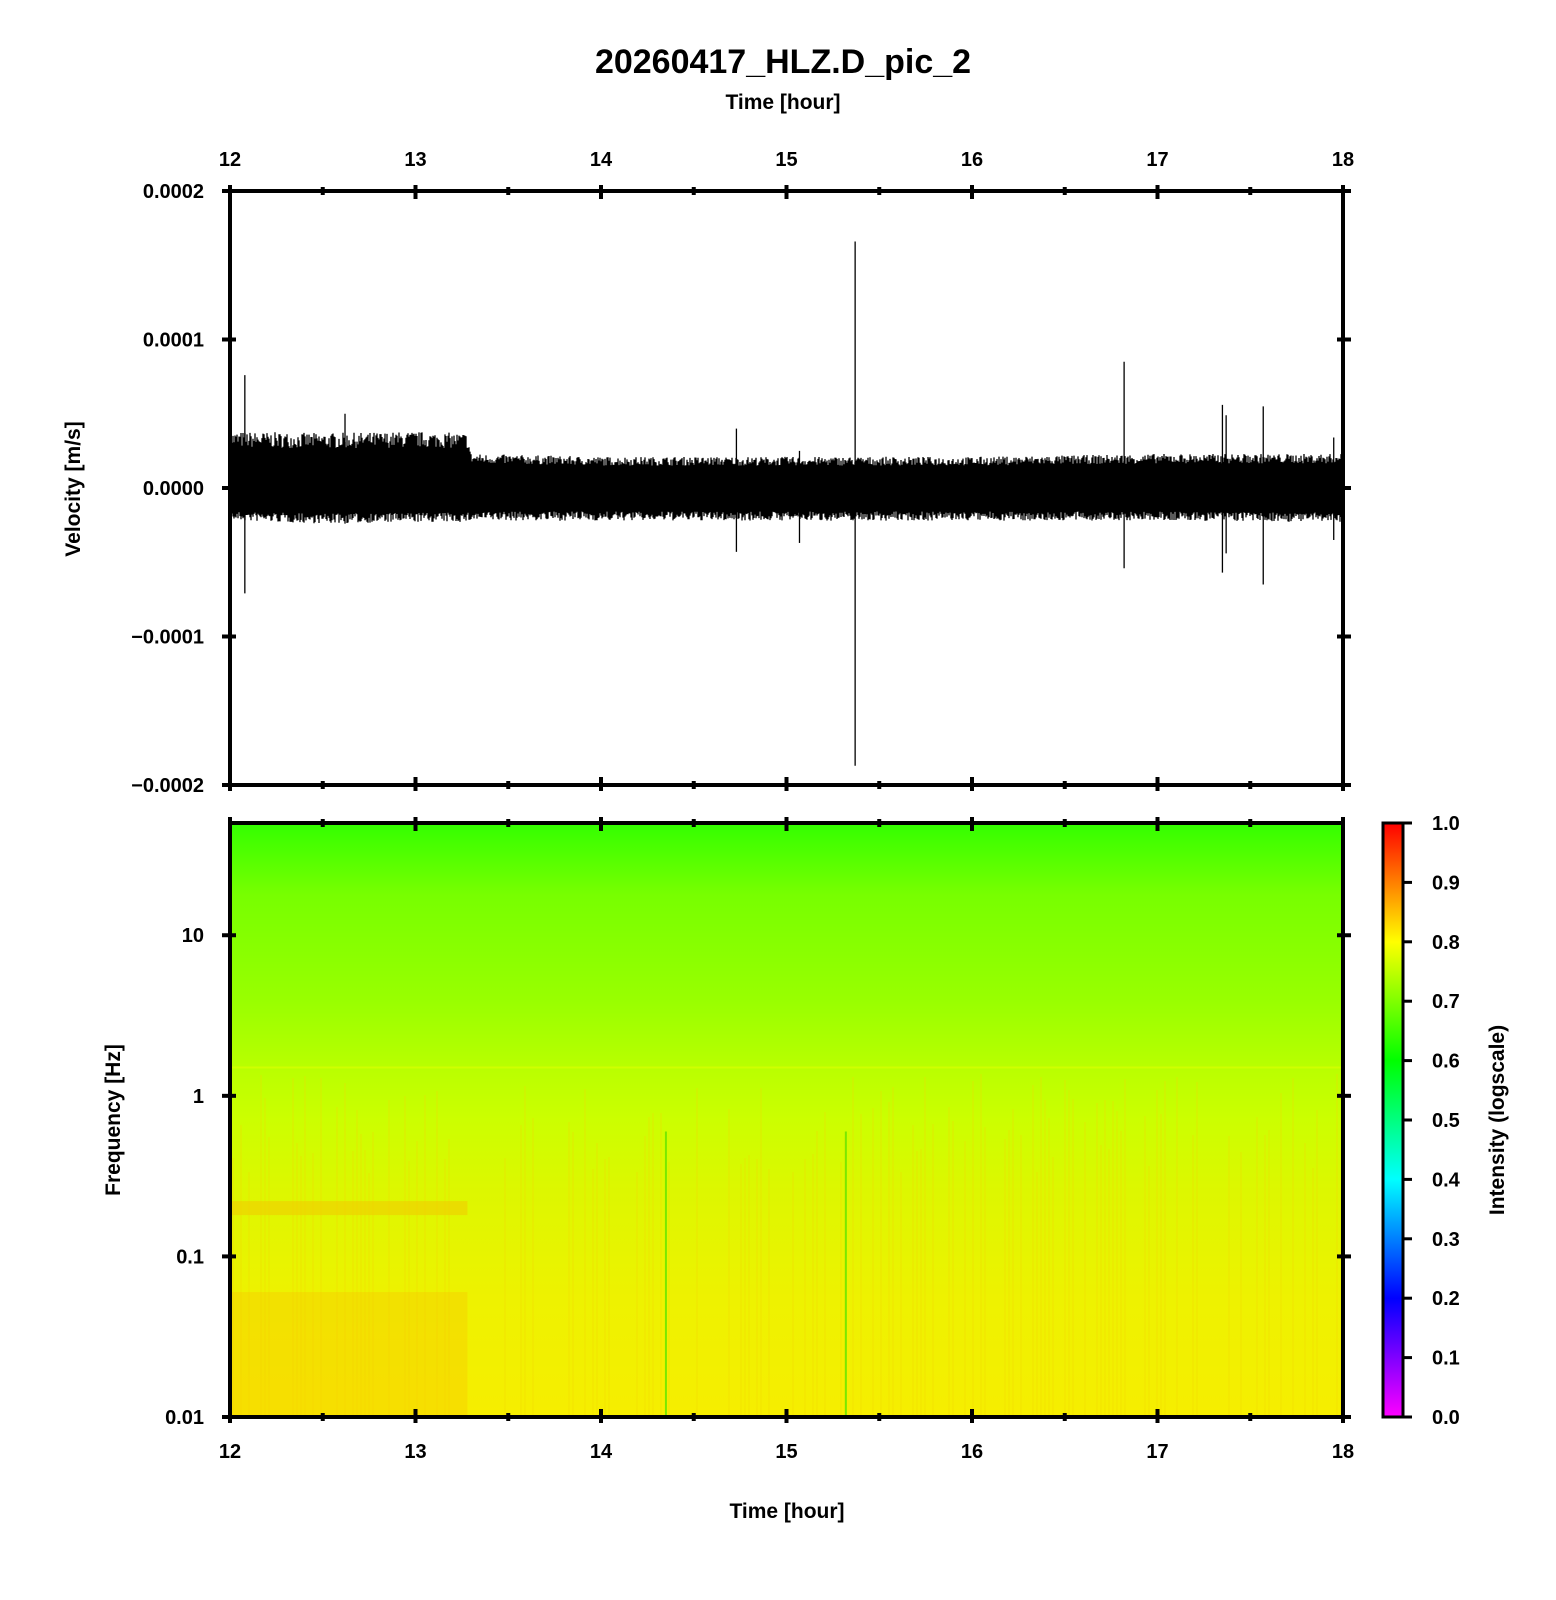 The height and width of the screenshot is (1600, 1556). I want to click on frequency-tick-label: 0.01, so click(184, 1418).